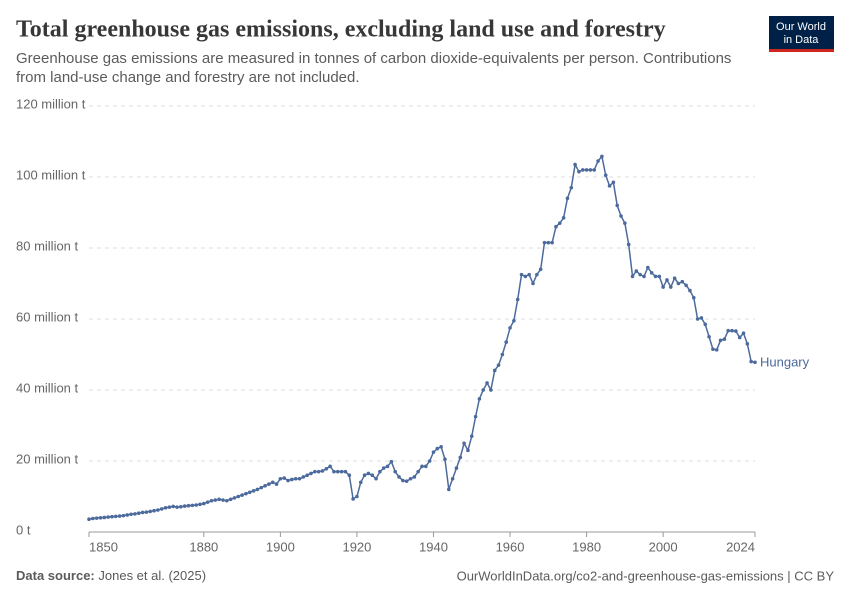  Describe the element at coordinates (51, 174) in the screenshot. I see `y-tick-label: 100 million t` at that location.